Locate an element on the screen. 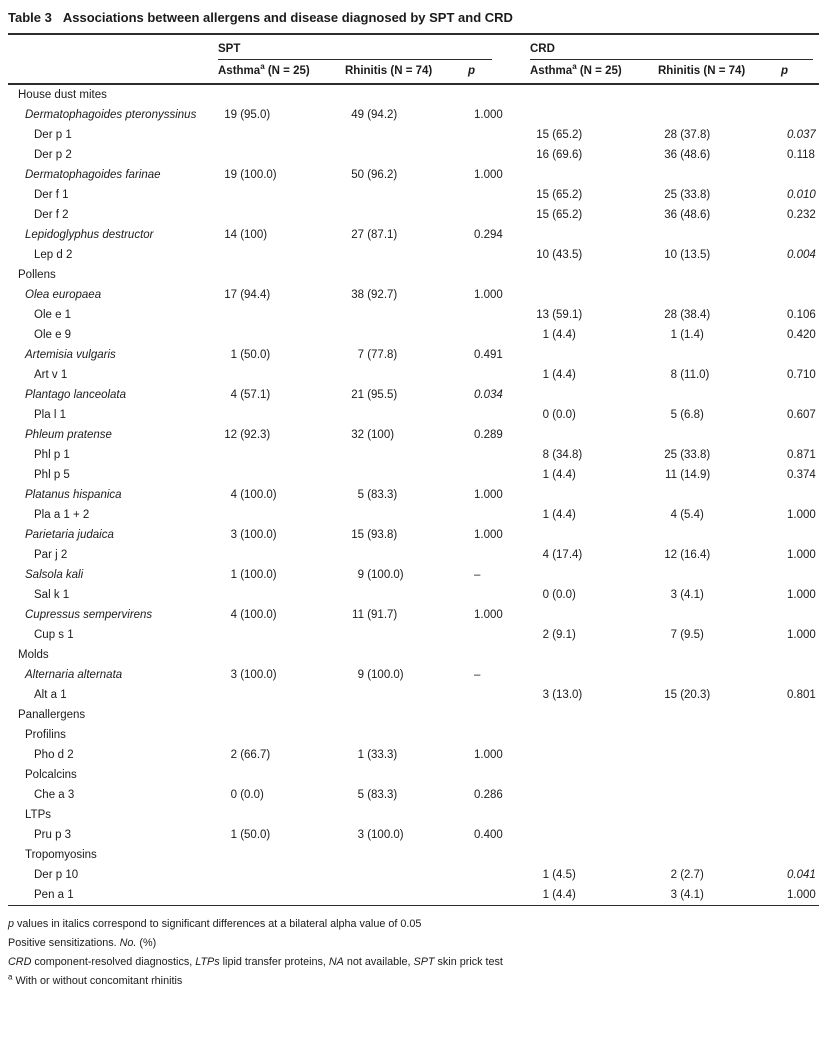  cell-spt-p: – is located at coordinates (477, 575).